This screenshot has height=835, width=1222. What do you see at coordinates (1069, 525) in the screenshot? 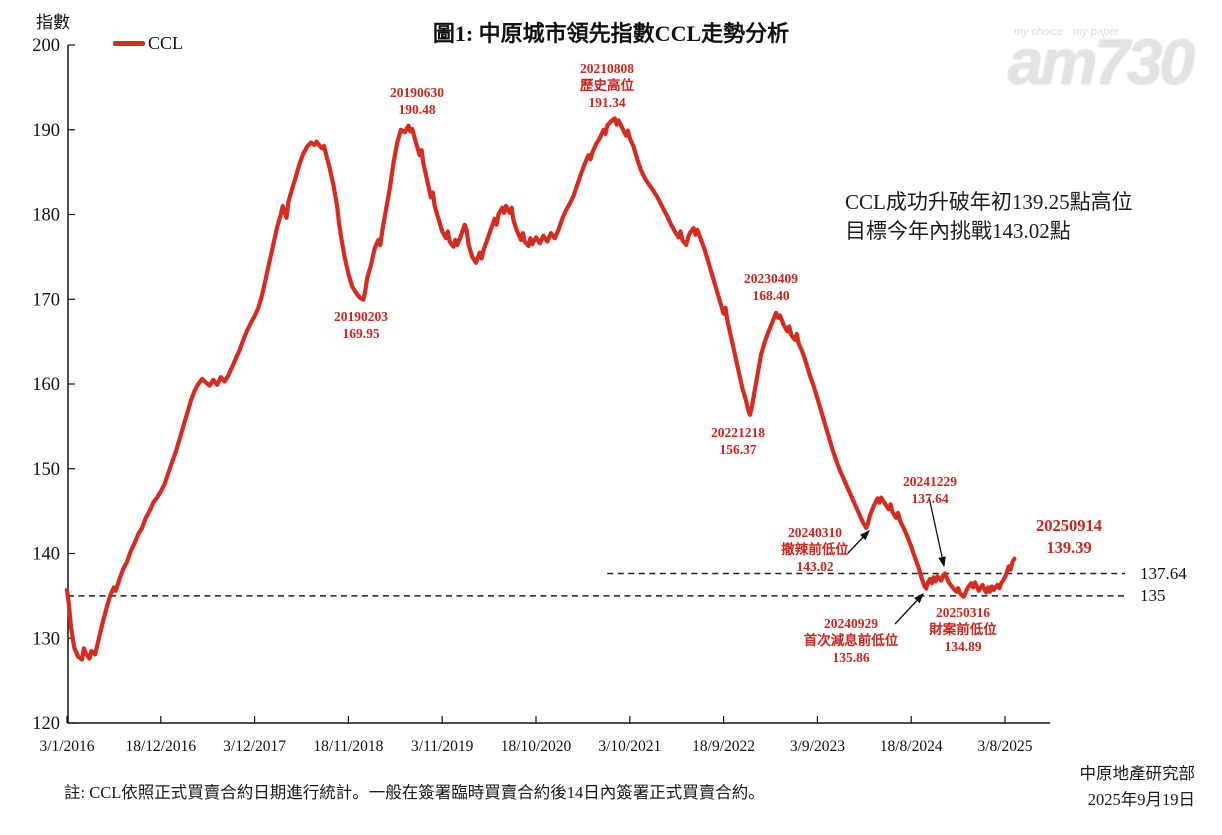
I see `annotation-line: 20250914` at bounding box center [1069, 525].